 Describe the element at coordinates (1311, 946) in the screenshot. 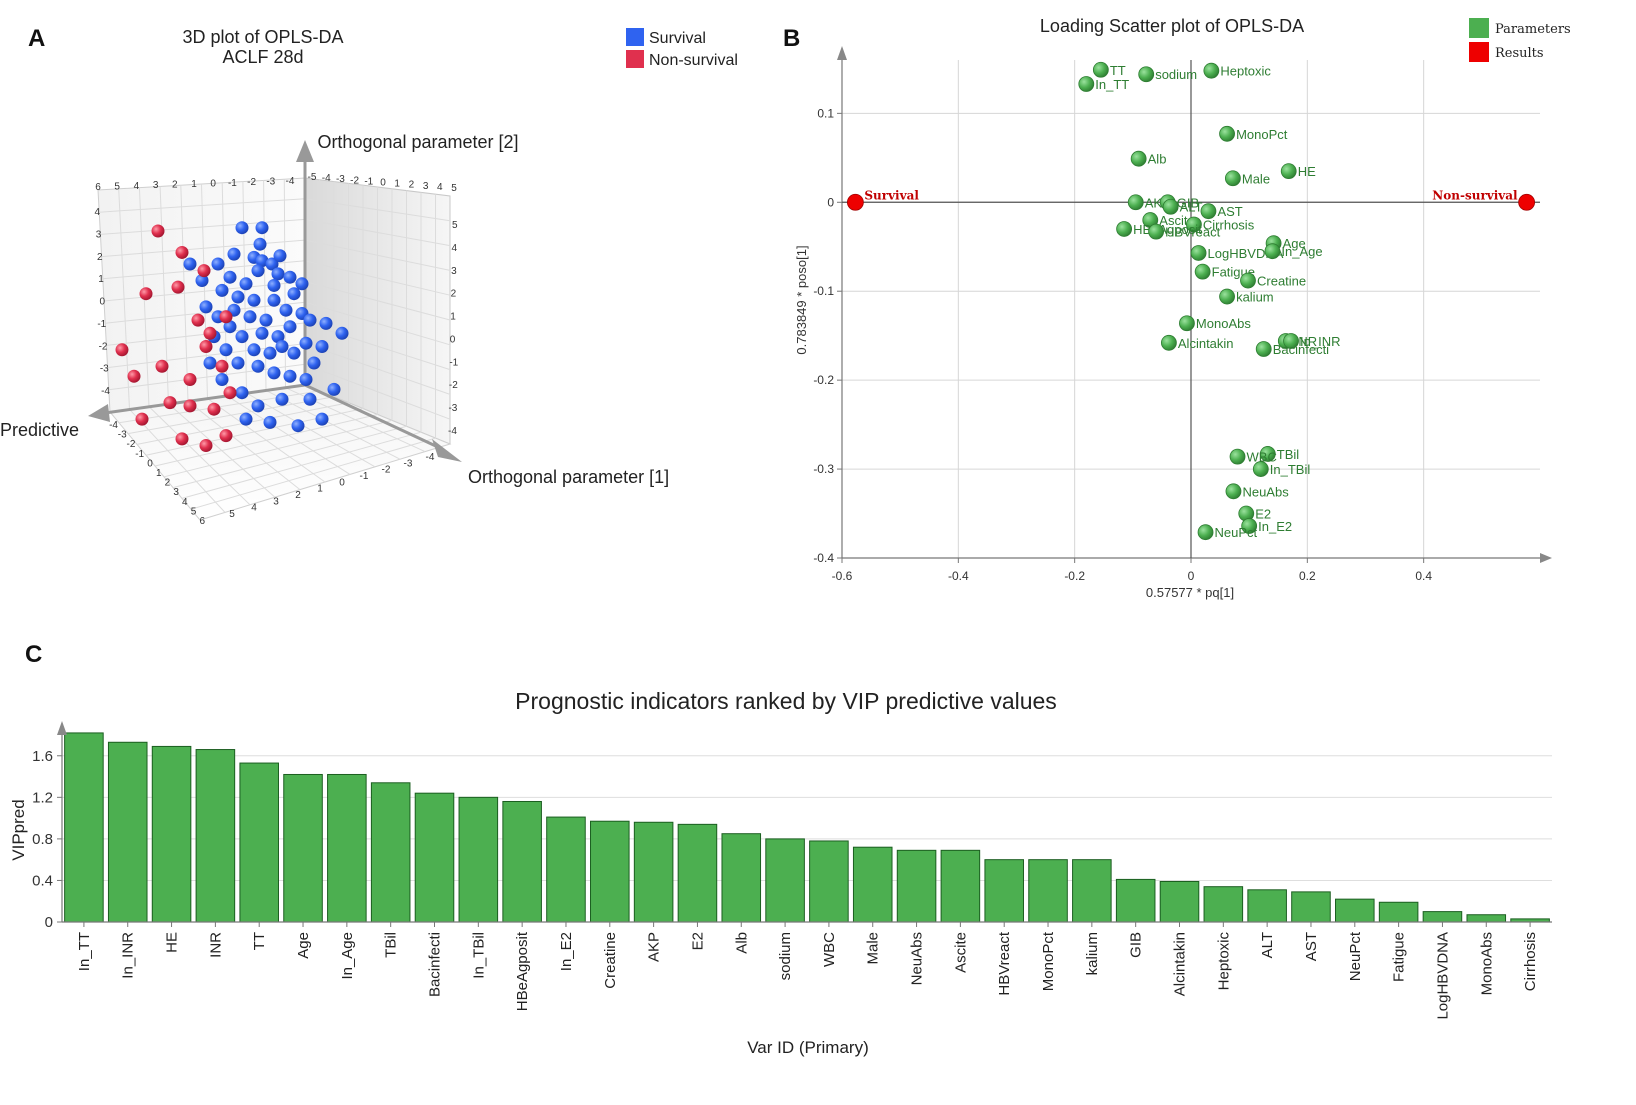

I see `category-label: AST` at that location.